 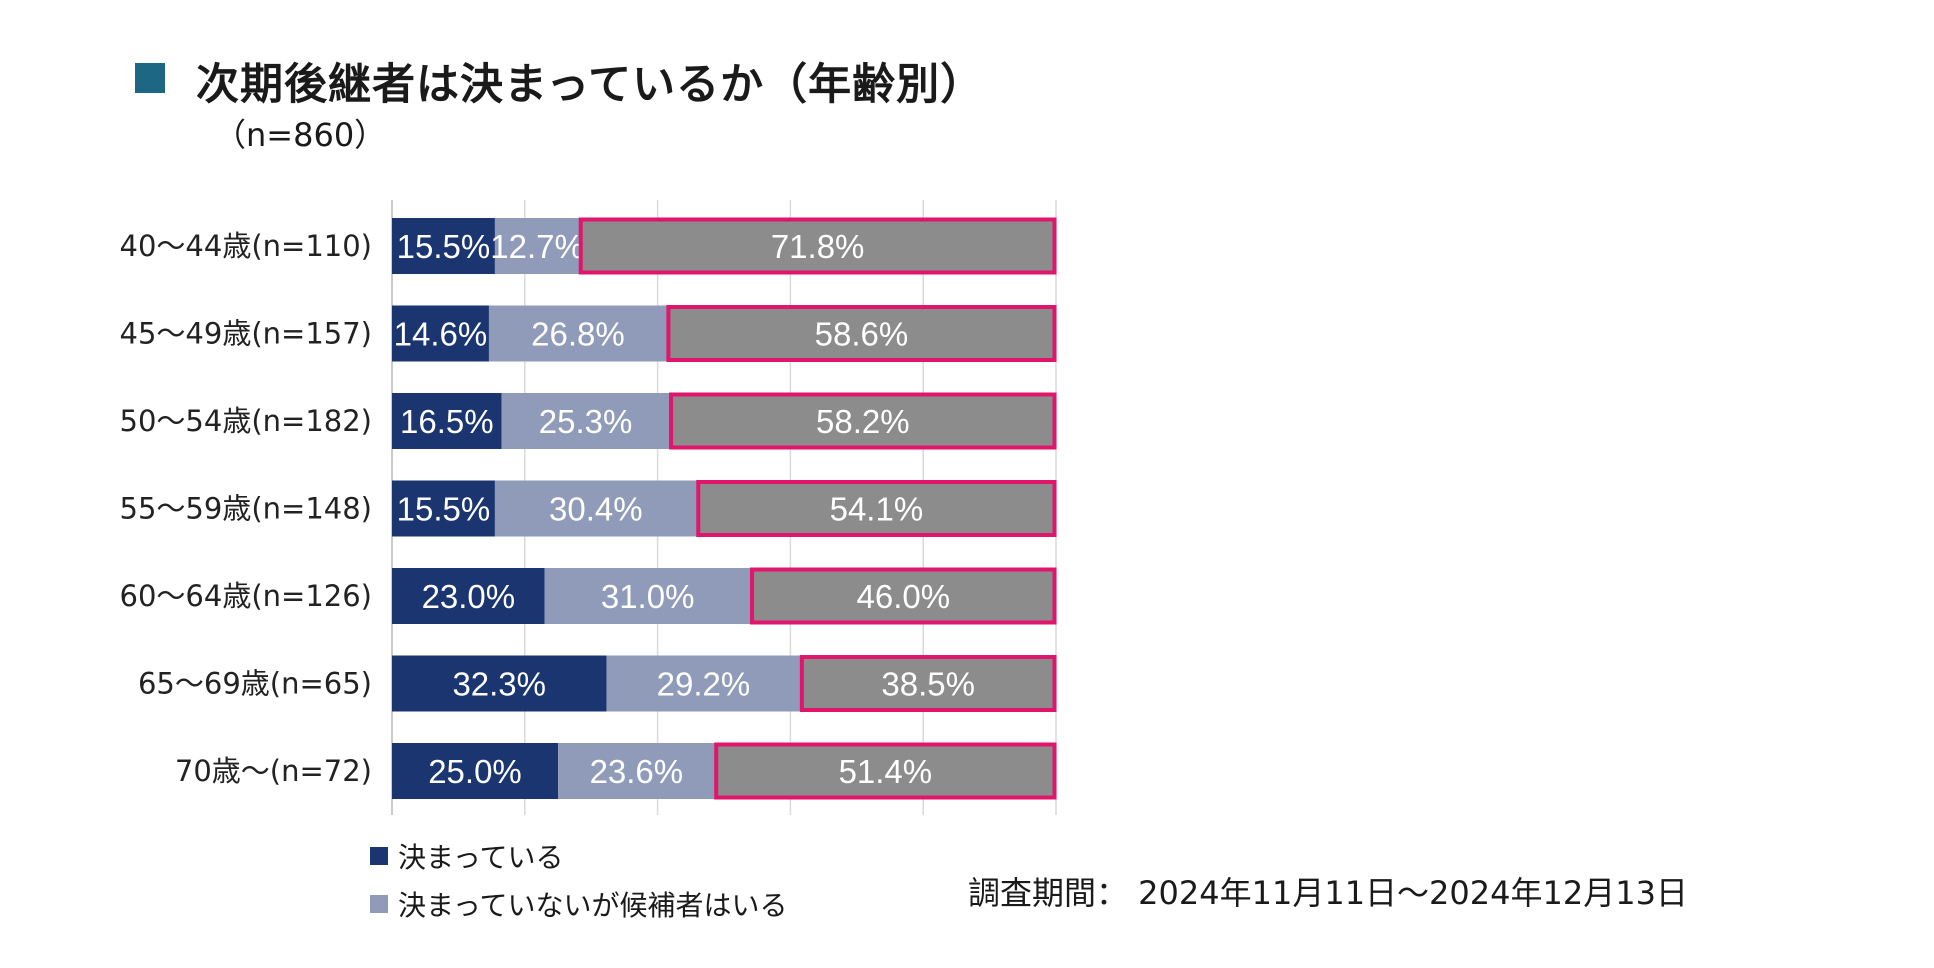 I want to click on legend-label-candidate: 決まっていないが候補者はいる, so click(x=593, y=905).